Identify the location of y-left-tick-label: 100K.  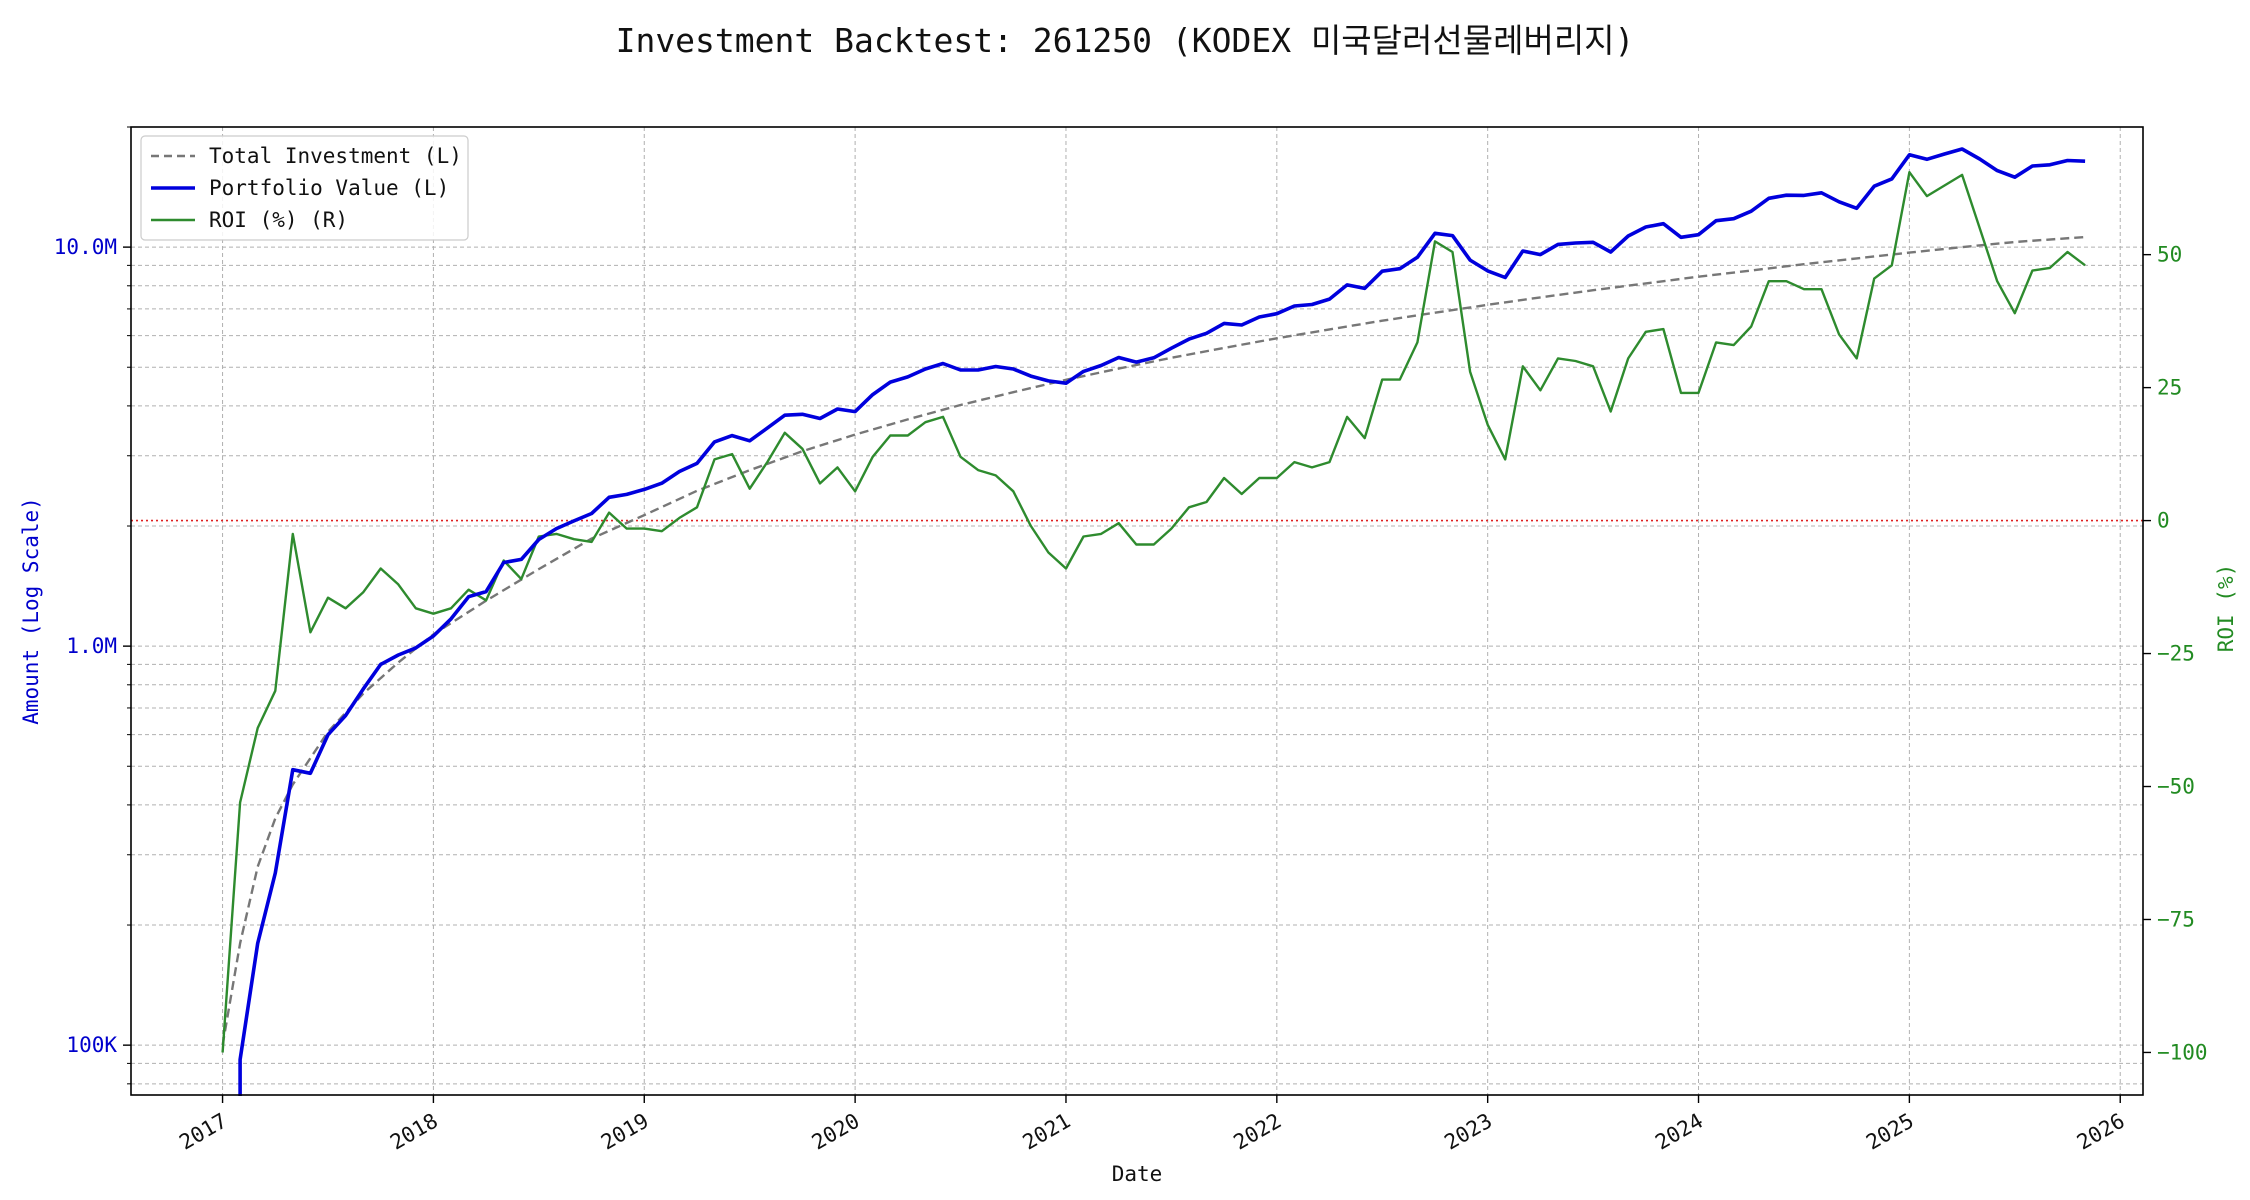
(91, 1045).